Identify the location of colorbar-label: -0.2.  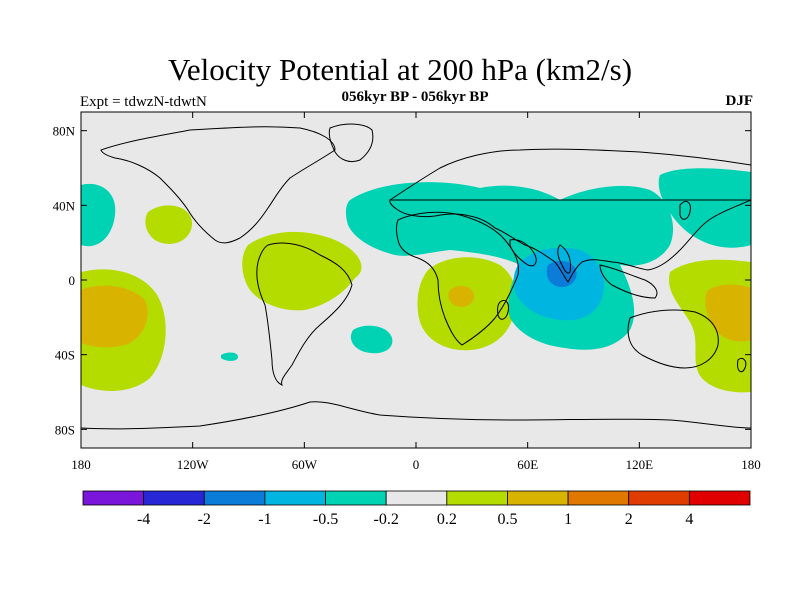
(386, 519).